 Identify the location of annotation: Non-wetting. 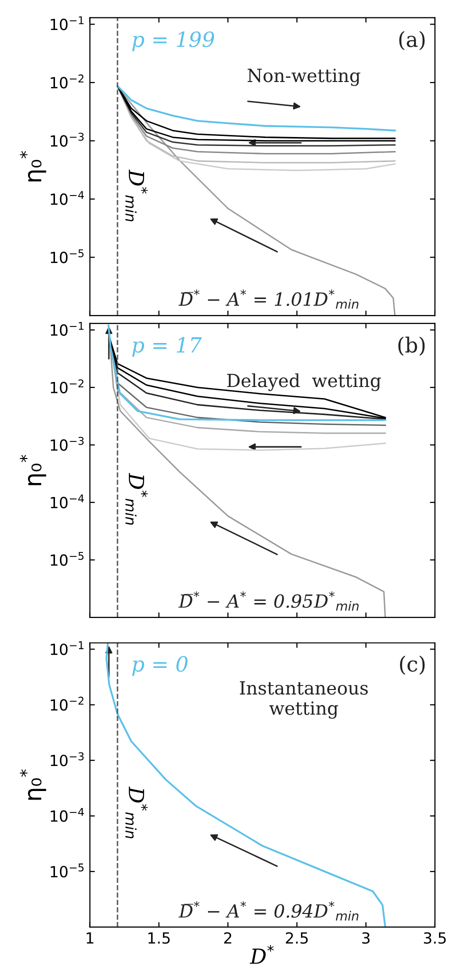
(304, 77).